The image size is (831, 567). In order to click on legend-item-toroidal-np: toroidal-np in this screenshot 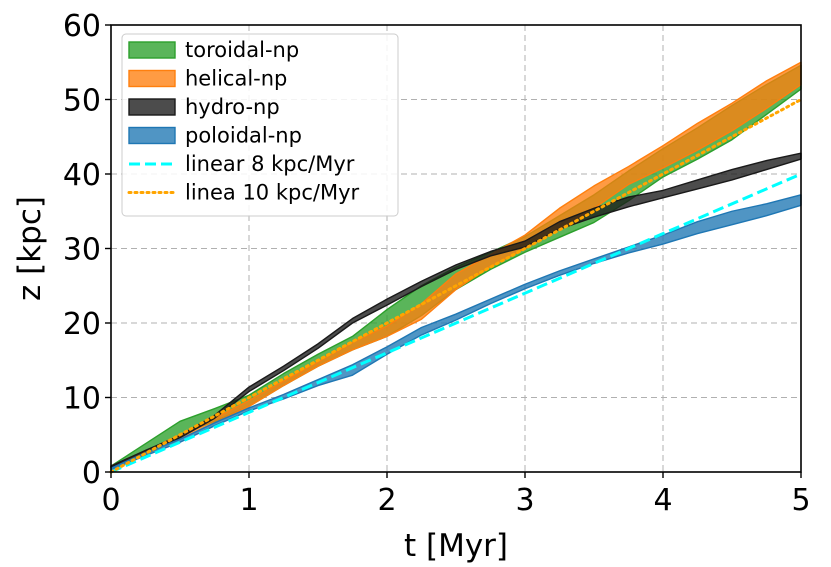, I will do `click(213, 50)`.